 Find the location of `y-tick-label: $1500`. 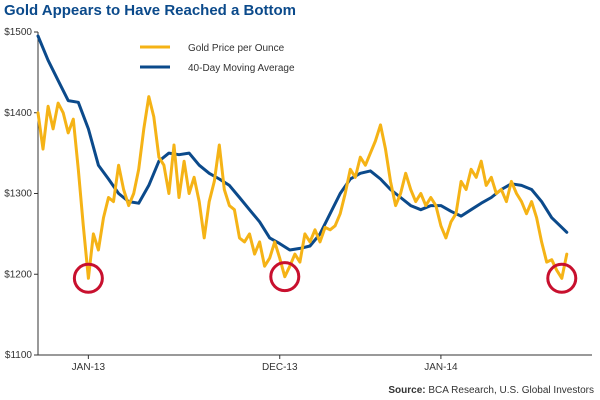

y-tick-label: $1500 is located at coordinates (18, 32).